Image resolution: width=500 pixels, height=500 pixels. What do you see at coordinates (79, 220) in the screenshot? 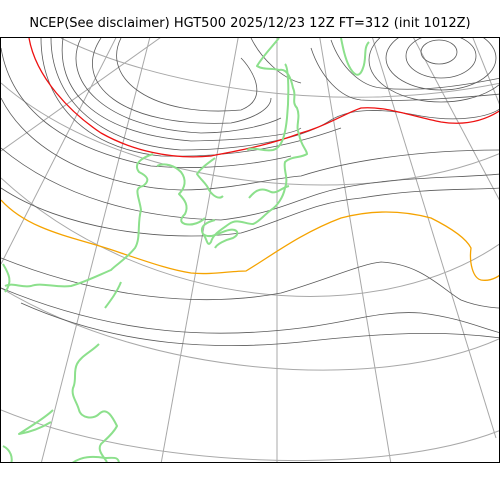
I see `coastline-kamchatka` at bounding box center [79, 220].